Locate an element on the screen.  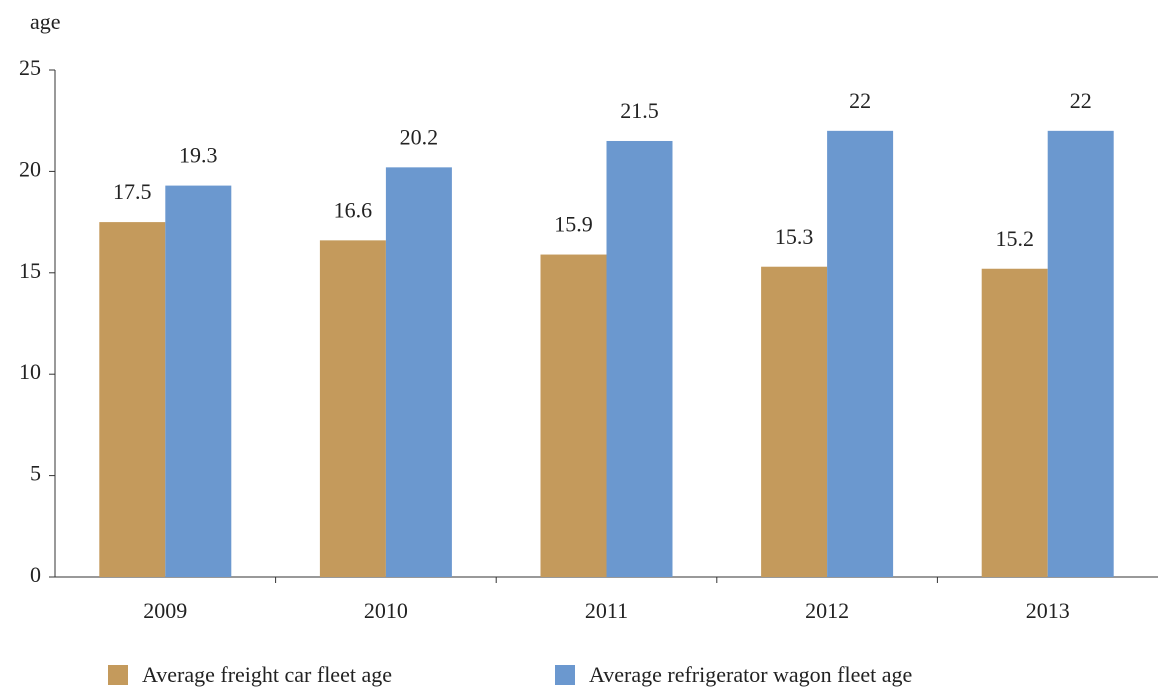
x-tick-label: 2012 is located at coordinates (827, 610).